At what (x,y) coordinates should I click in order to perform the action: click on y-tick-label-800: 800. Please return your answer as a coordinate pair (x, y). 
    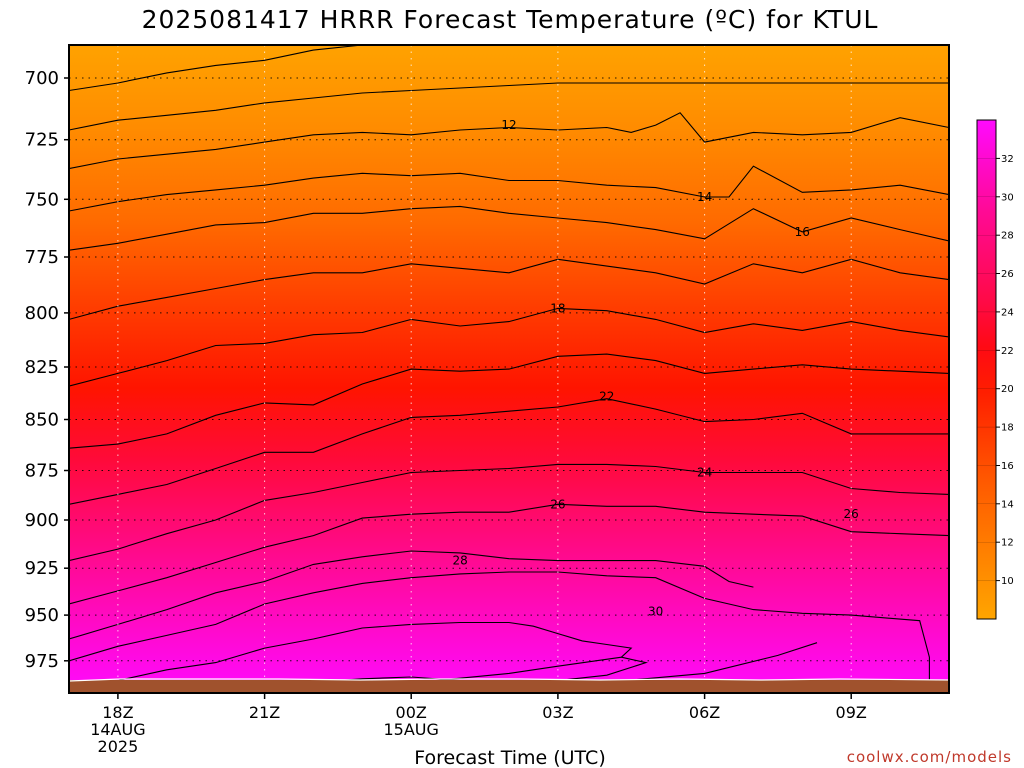
    Looking at the image, I should click on (42, 313).